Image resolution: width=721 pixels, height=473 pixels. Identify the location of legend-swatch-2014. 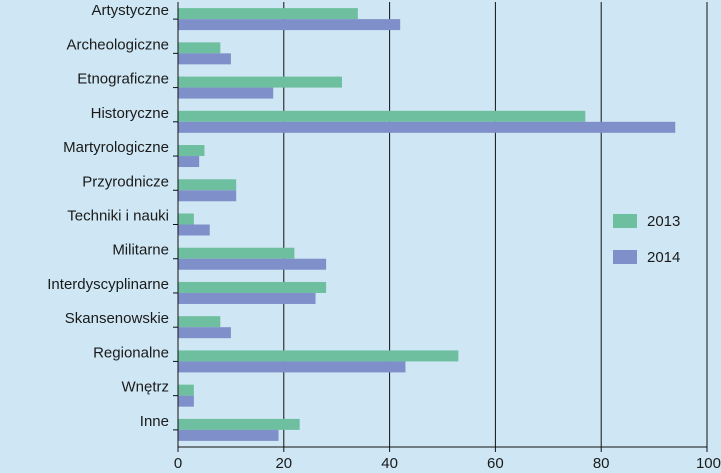
(625, 257).